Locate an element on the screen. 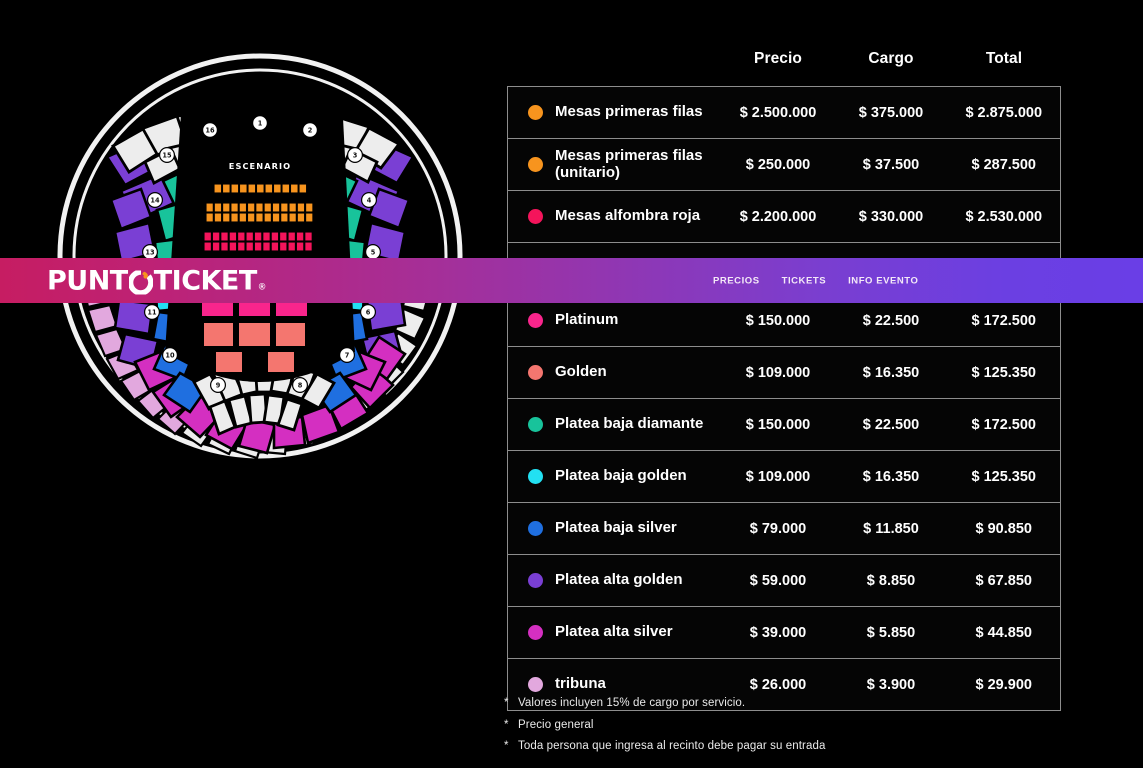 Image resolution: width=1143 pixels, height=768 pixels. zone-label: Platea baja silver is located at coordinates (616, 528).